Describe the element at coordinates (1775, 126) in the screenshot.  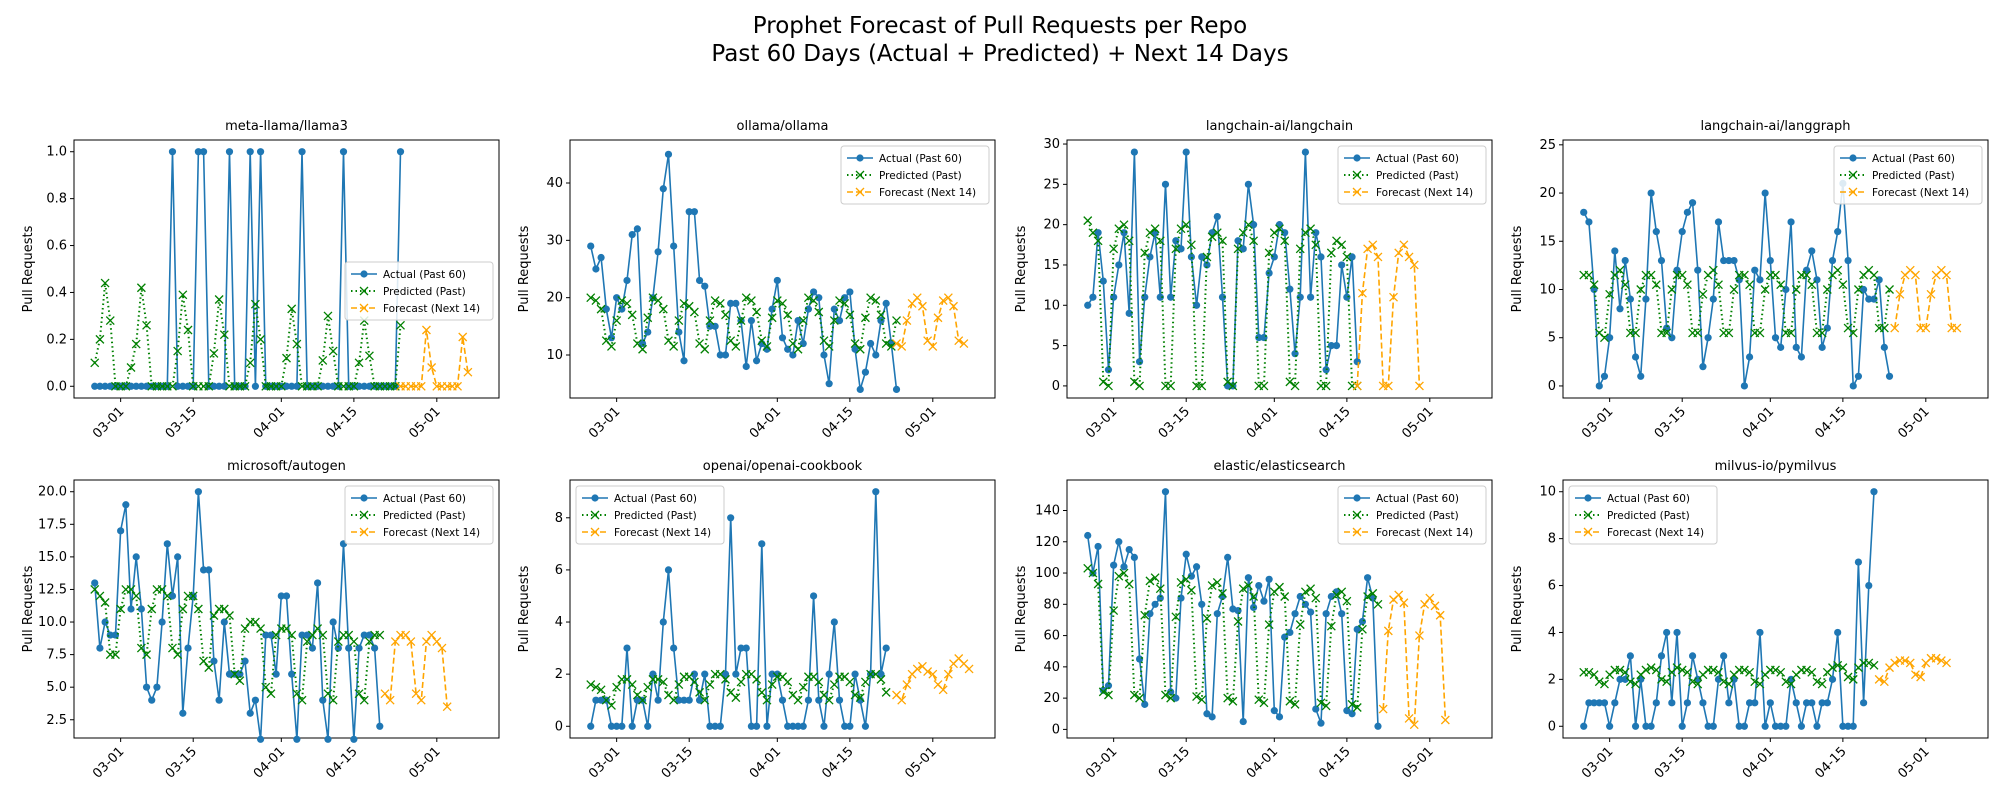
I see `chart-title: langchain-ai/langgraph` at that location.